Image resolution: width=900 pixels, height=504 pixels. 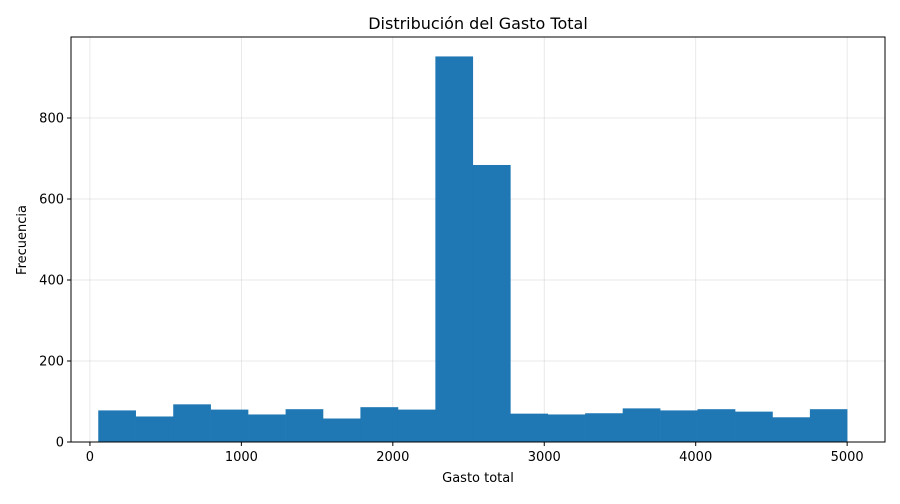 I want to click on y-tick-label: 800, so click(x=51, y=119).